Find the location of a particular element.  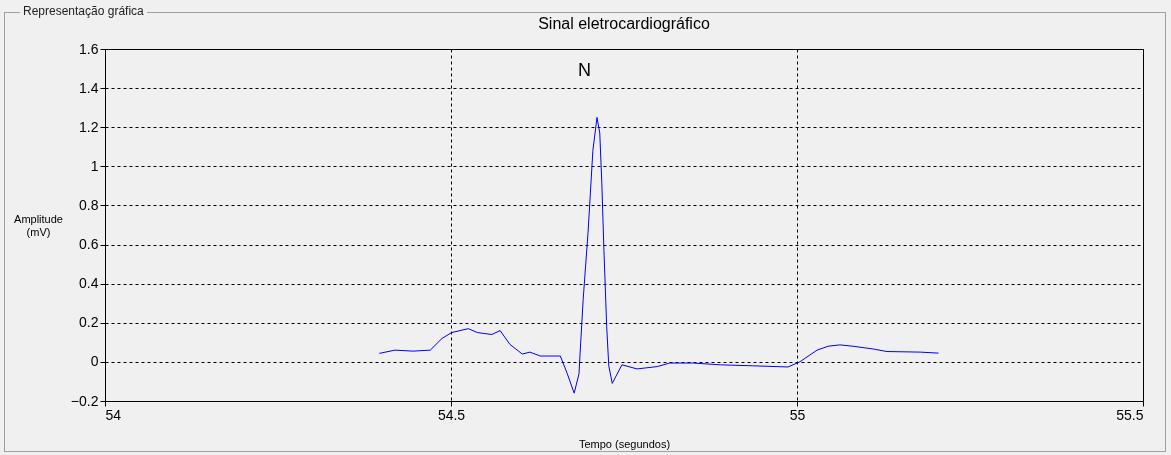

x-tick-label: 55.5 is located at coordinates (1130, 414).